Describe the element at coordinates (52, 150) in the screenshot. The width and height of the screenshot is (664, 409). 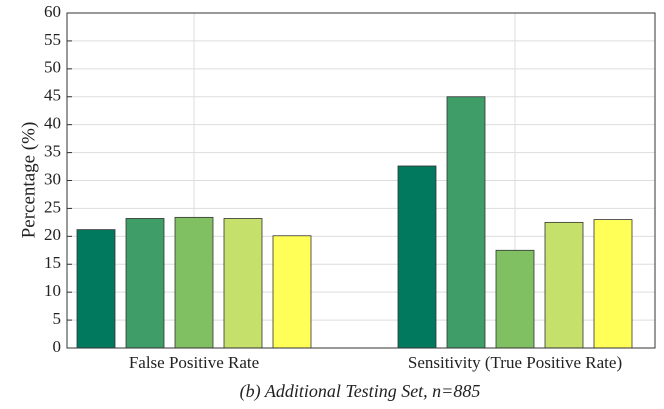
I see `y-tick-label: 35` at that location.